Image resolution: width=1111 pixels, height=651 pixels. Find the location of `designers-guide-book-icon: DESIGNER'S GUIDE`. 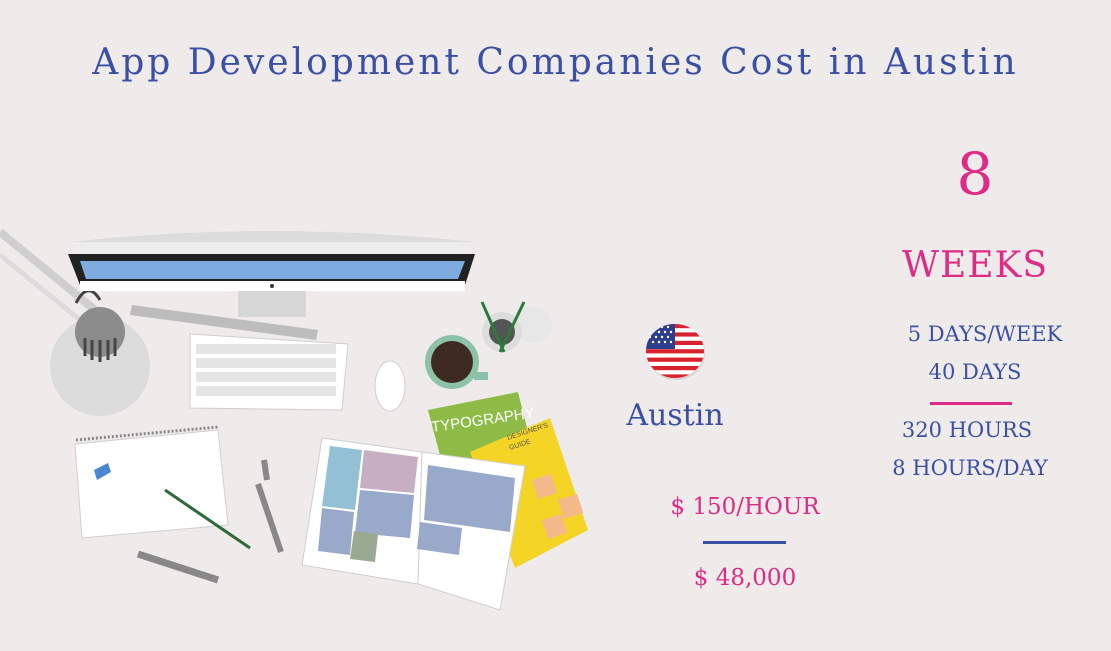

designers-guide-book-icon: DESIGNER'S GUIDE is located at coordinates (529, 493).